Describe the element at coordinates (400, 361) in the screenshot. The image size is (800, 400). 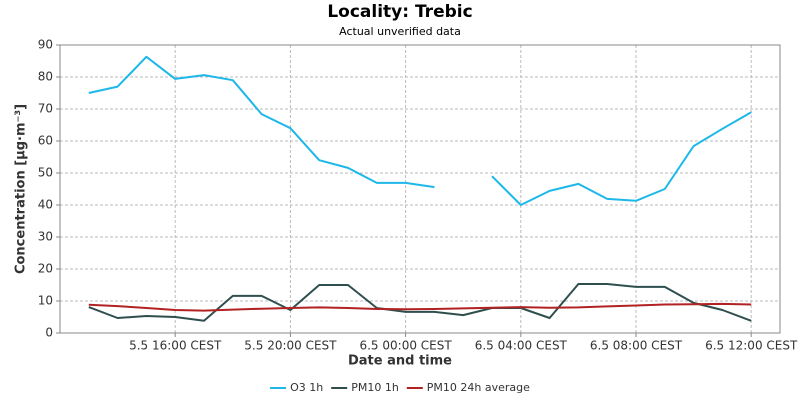
I see `x-axis-label: Date and time` at that location.